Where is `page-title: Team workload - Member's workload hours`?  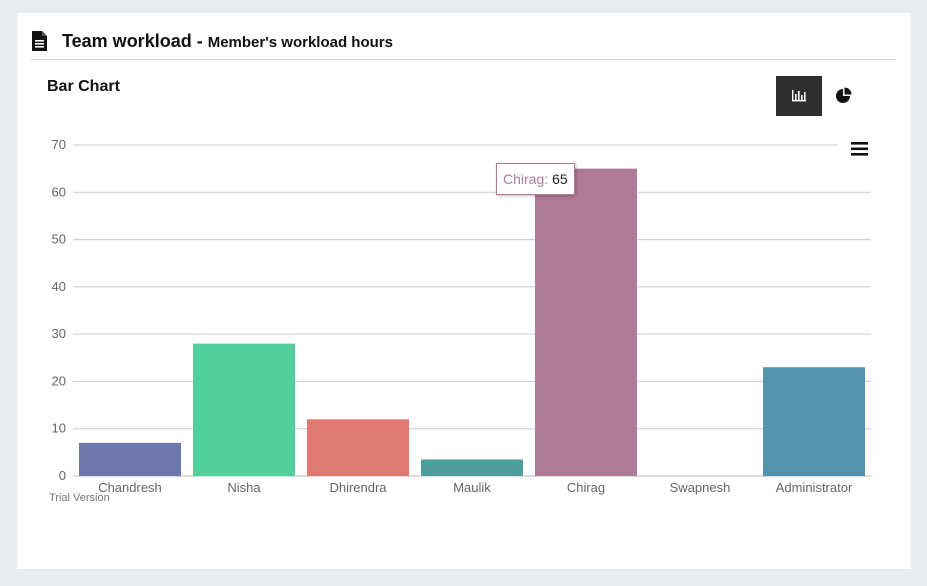 page-title: Team workload - Member's workload hours is located at coordinates (227, 41).